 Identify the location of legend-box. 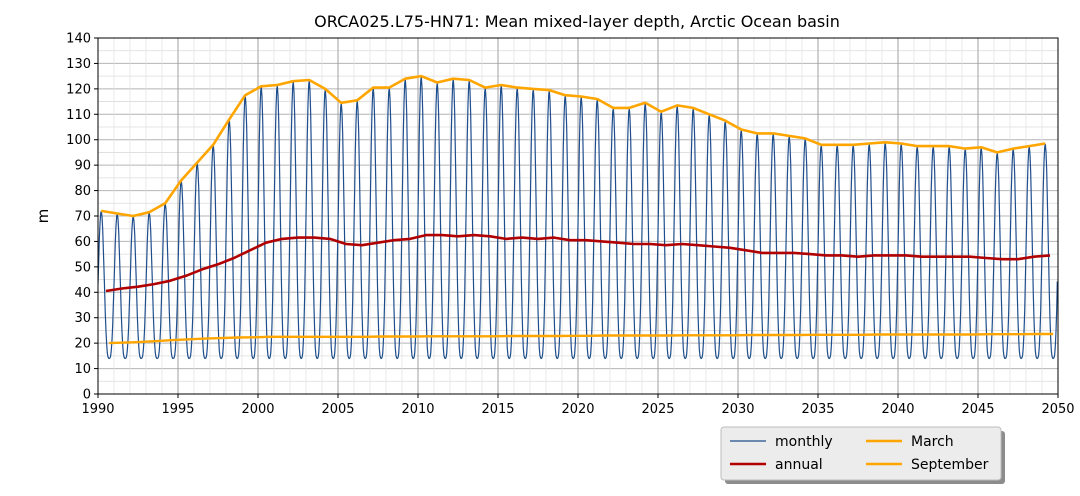
(861, 453).